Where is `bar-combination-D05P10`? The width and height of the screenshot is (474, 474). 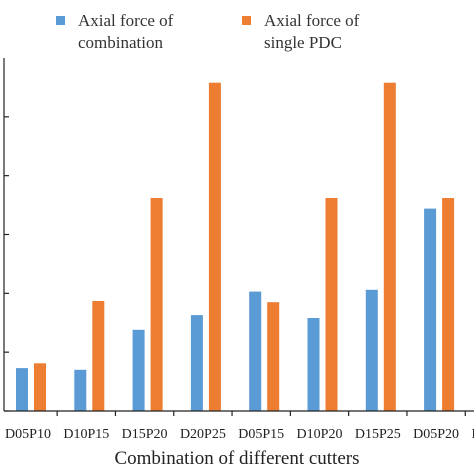 bar-combination-D05P10 is located at coordinates (22, 389).